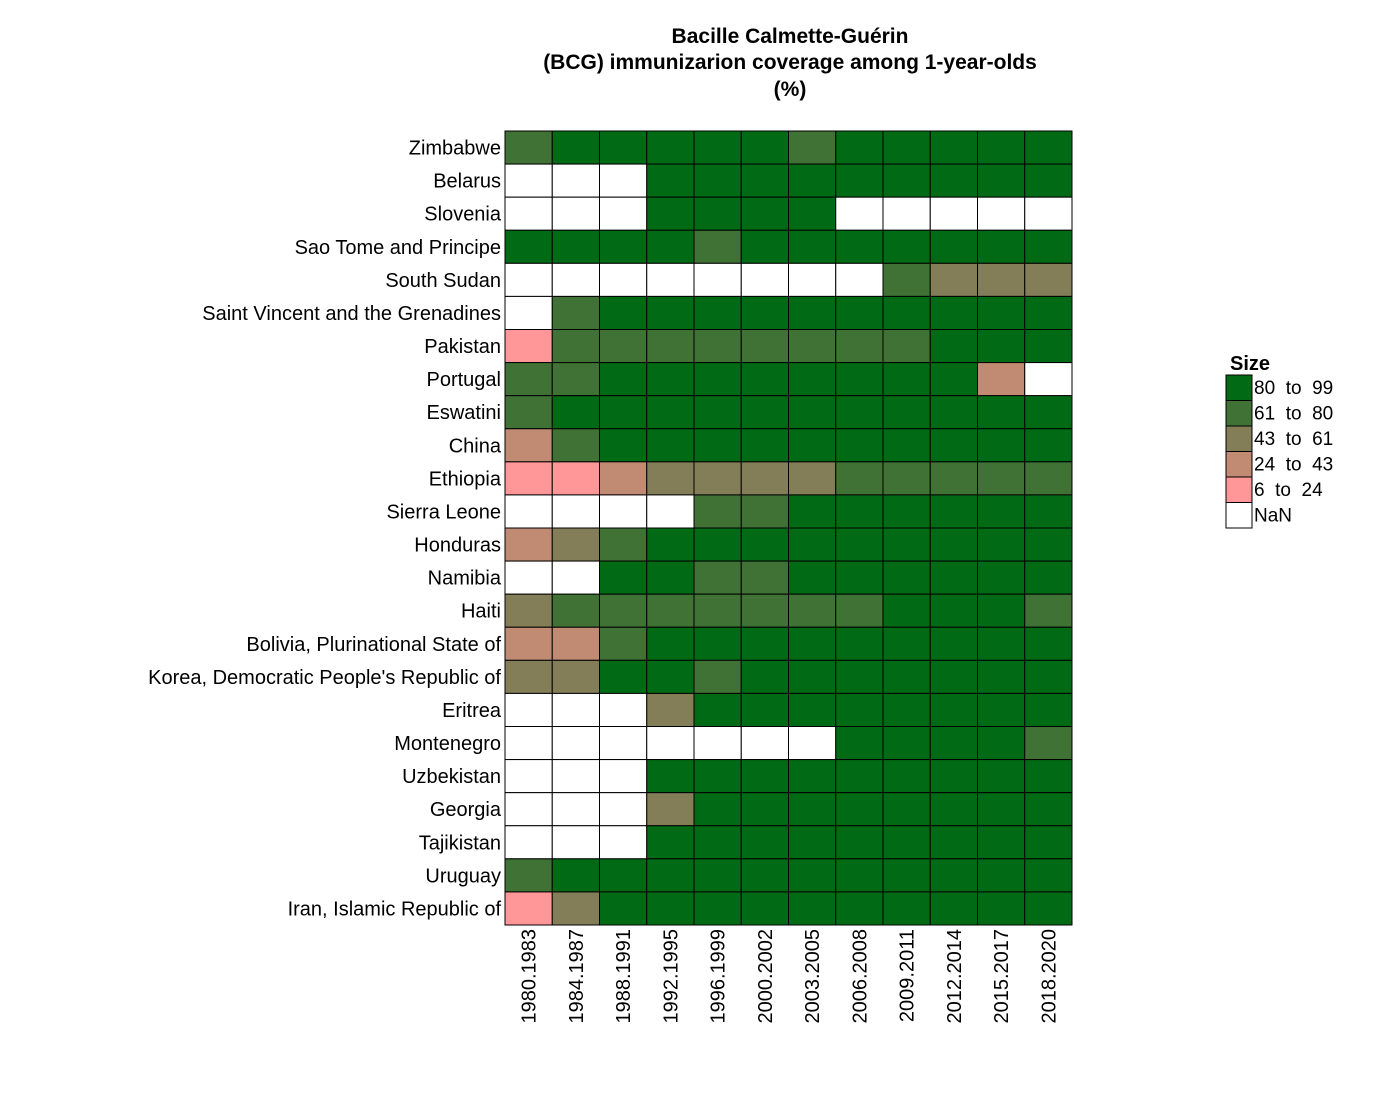  Describe the element at coordinates (481, 612) in the screenshot. I see `y-tick-label: Haiti` at that location.